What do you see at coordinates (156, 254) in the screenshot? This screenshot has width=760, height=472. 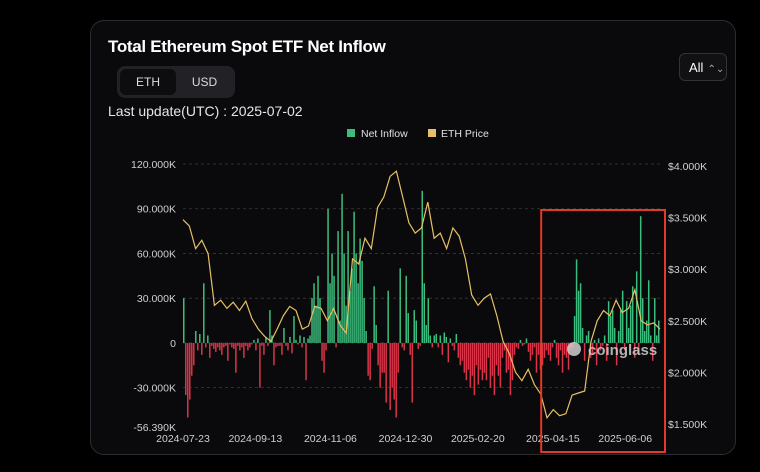 I see `y-left-tick: 60.000K` at bounding box center [156, 254].